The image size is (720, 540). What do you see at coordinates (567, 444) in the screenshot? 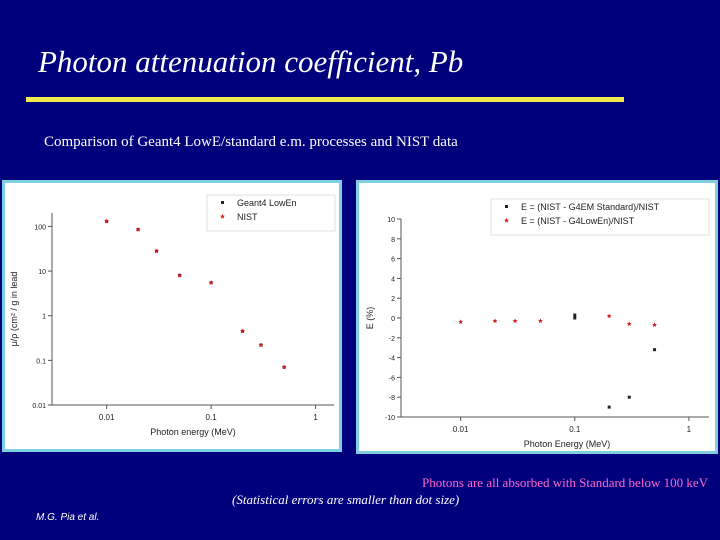
I see `x-axis-title: Photon Energy (MeV)` at bounding box center [567, 444].